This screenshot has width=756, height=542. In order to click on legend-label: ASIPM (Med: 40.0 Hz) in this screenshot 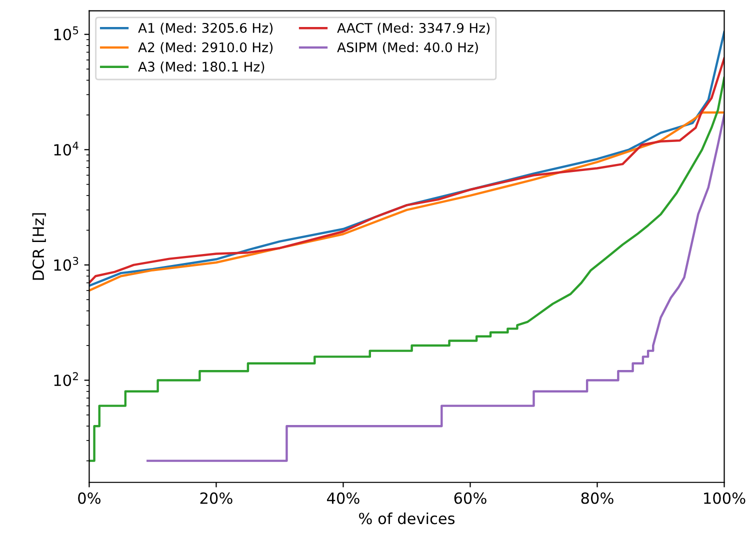, I will do `click(407, 48)`.